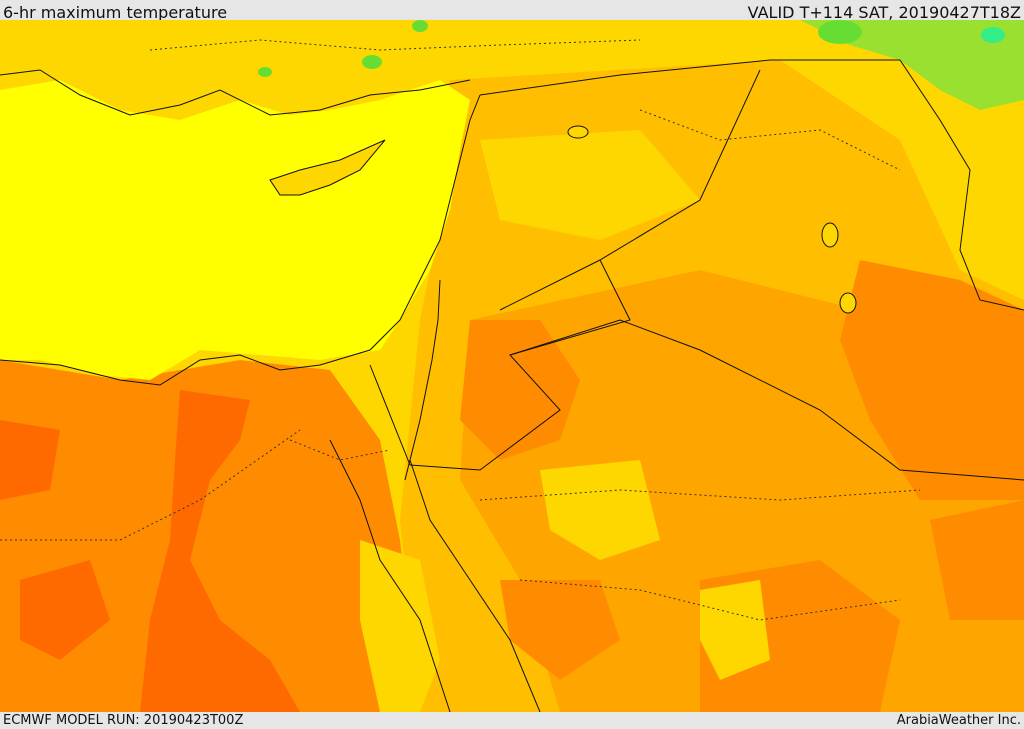 This screenshot has height=729, width=1024. Describe the element at coordinates (115, 12) in the screenshot. I see `map-title: 6-hr maximum temperature` at that location.